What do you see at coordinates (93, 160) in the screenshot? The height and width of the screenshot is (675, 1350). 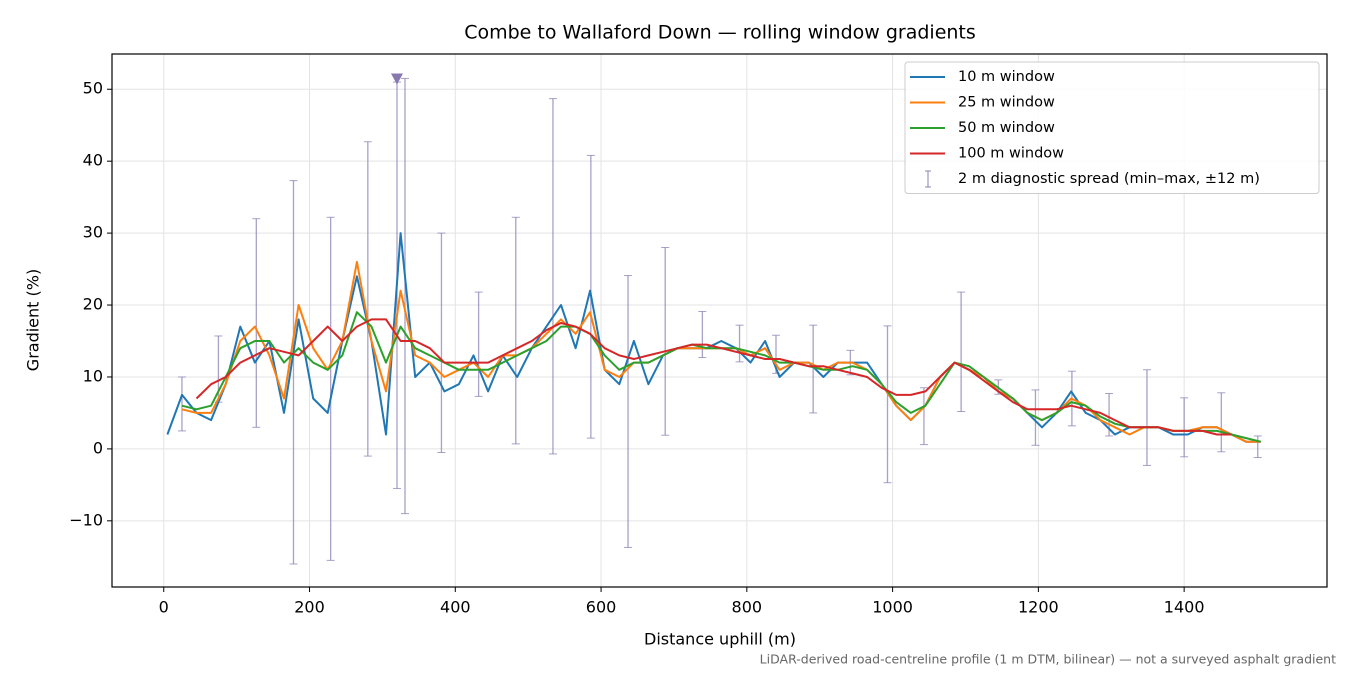 I see `y-tick-label: 40` at bounding box center [93, 160].